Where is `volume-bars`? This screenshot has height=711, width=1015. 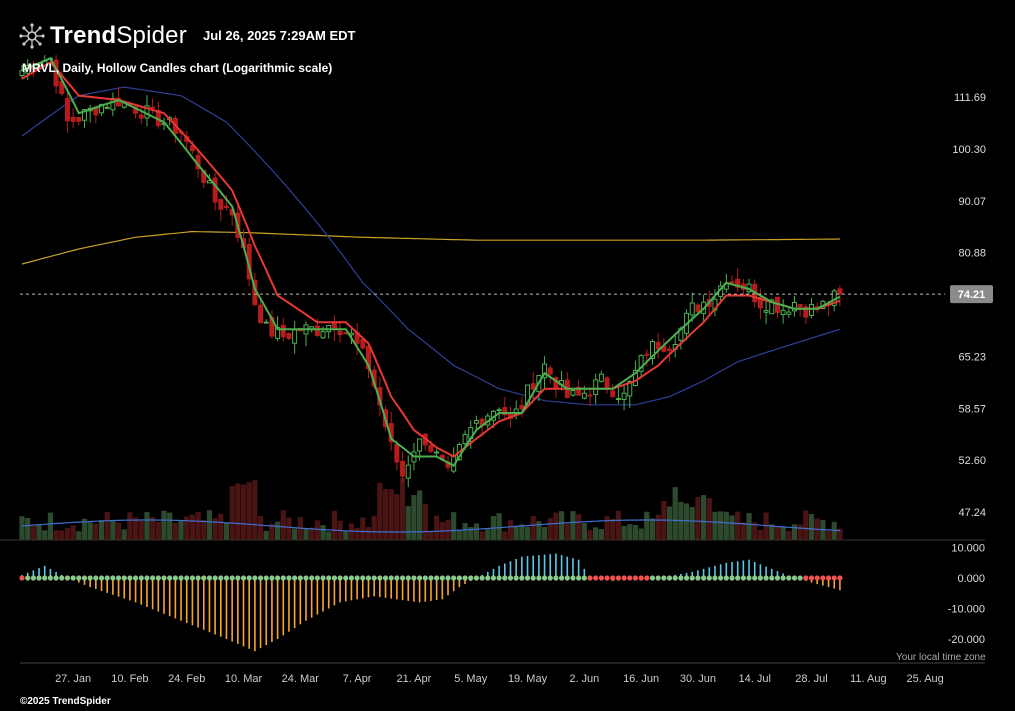 volume-bars is located at coordinates (431, 509).